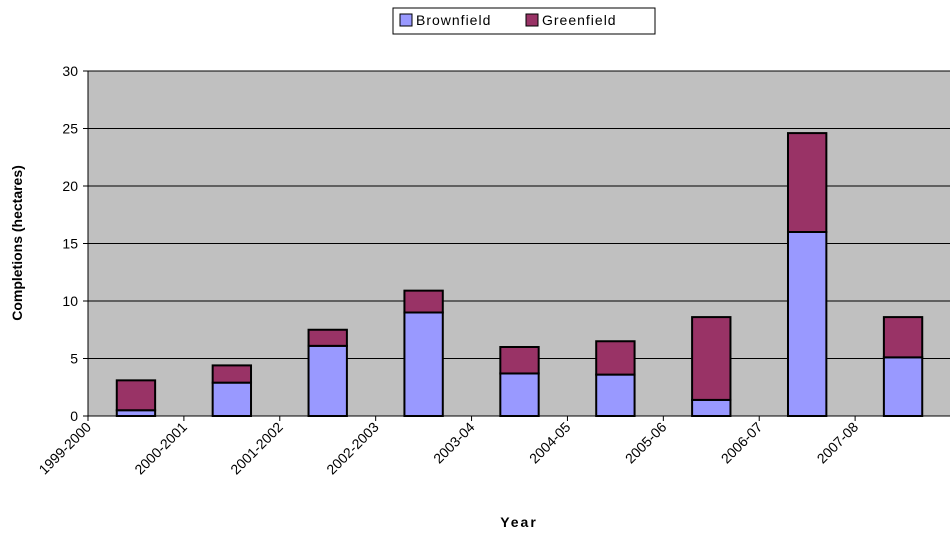  What do you see at coordinates (74, 416) in the screenshot?
I see `y-tick-label: 0` at bounding box center [74, 416].